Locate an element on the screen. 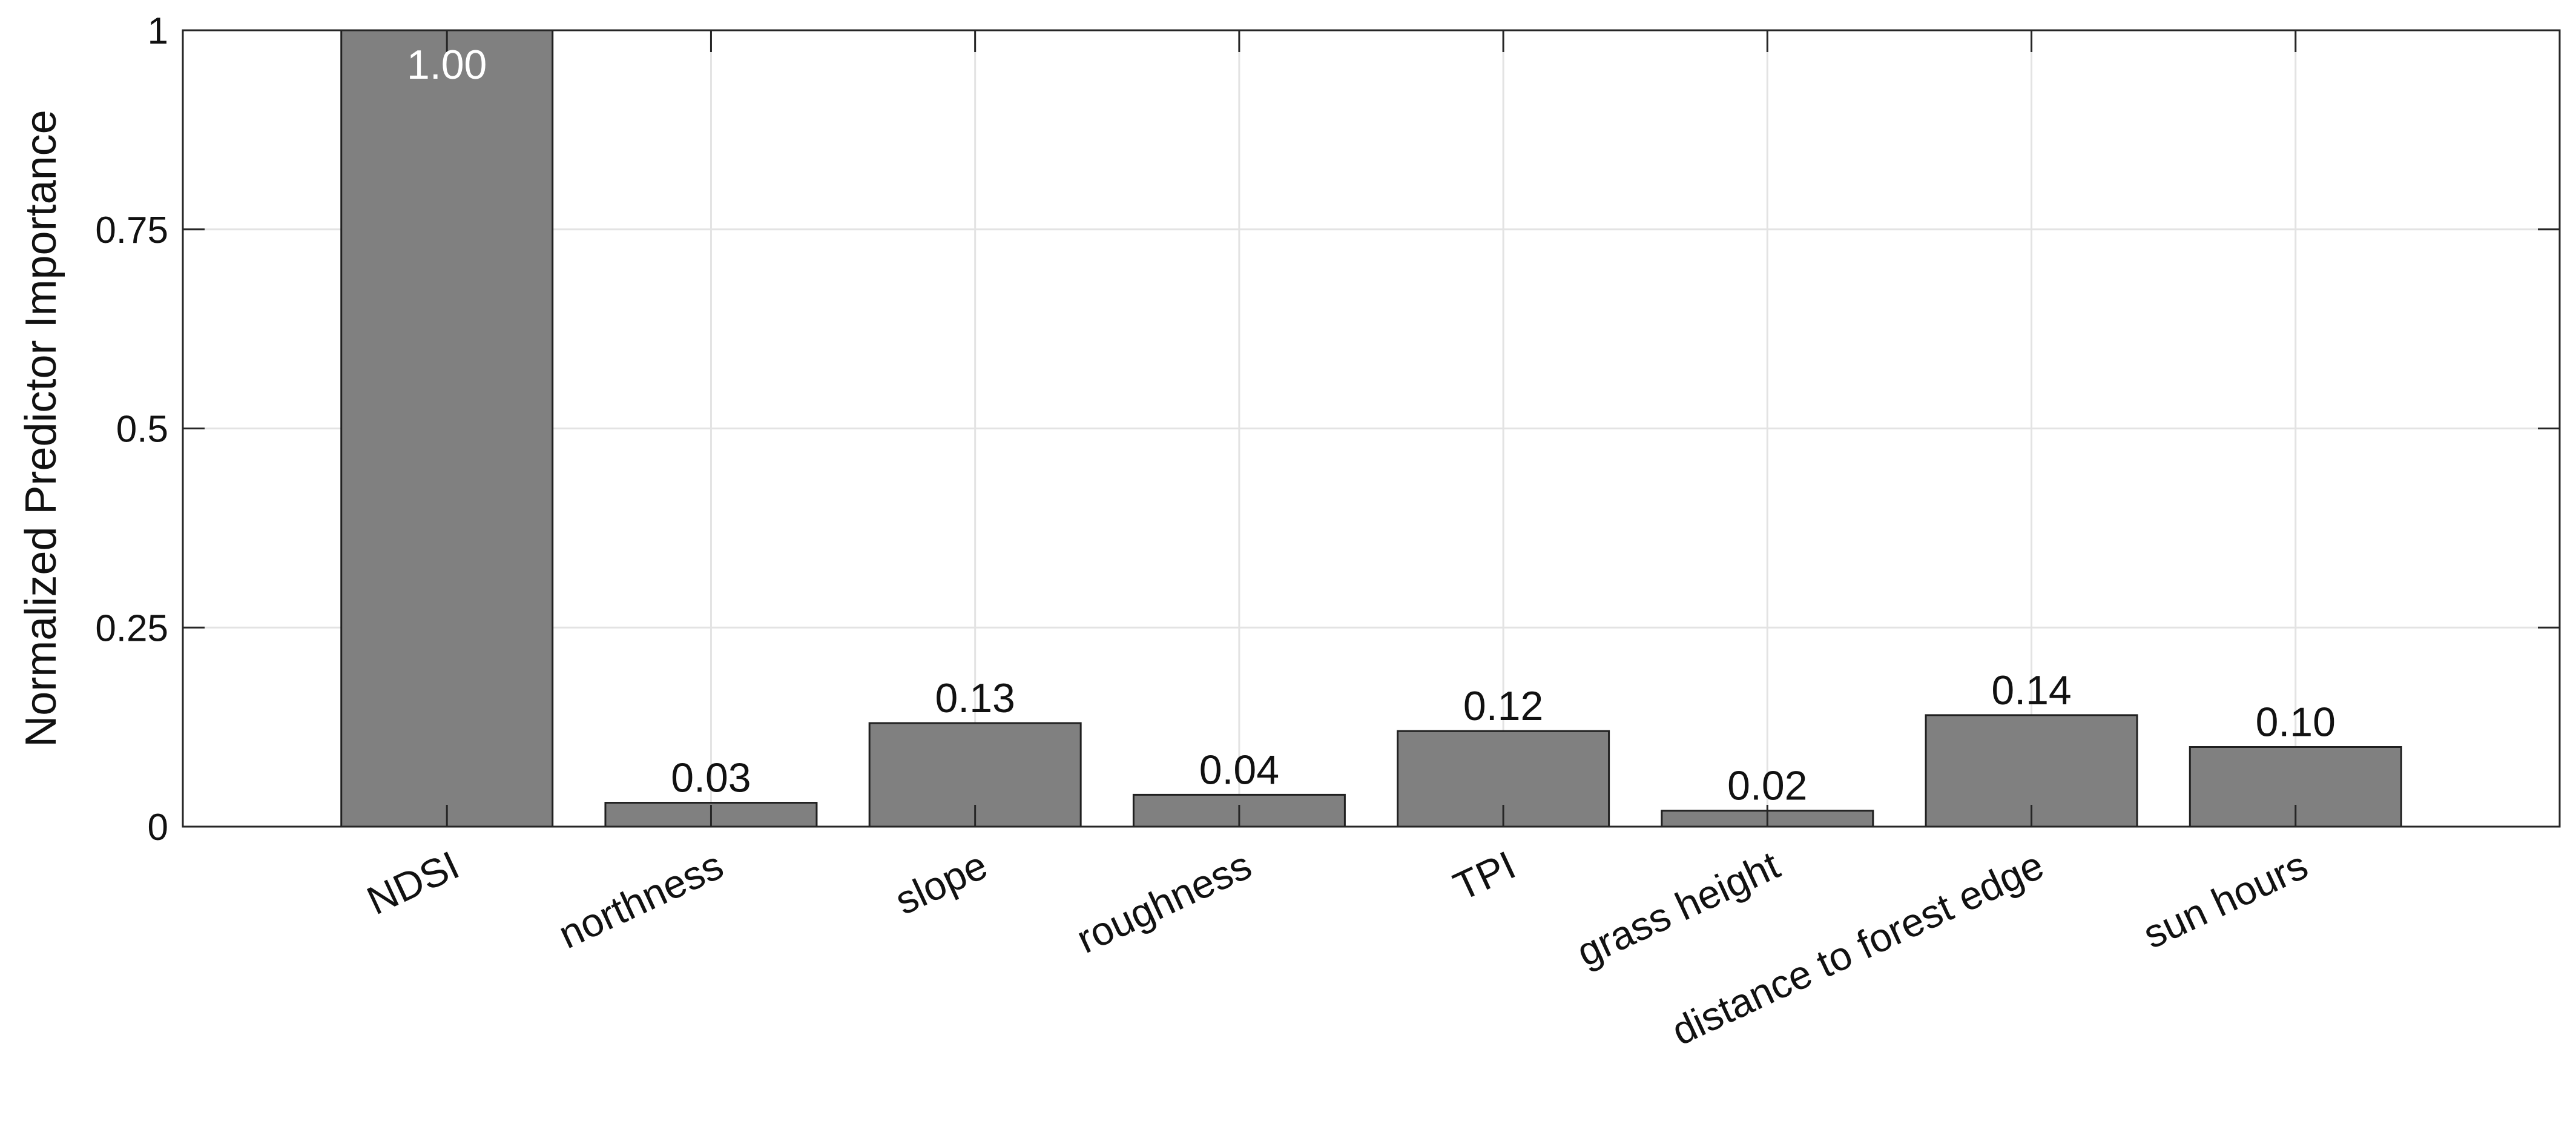 This screenshot has width=2576, height=1127. y-tick-label: 1 is located at coordinates (158, 31).